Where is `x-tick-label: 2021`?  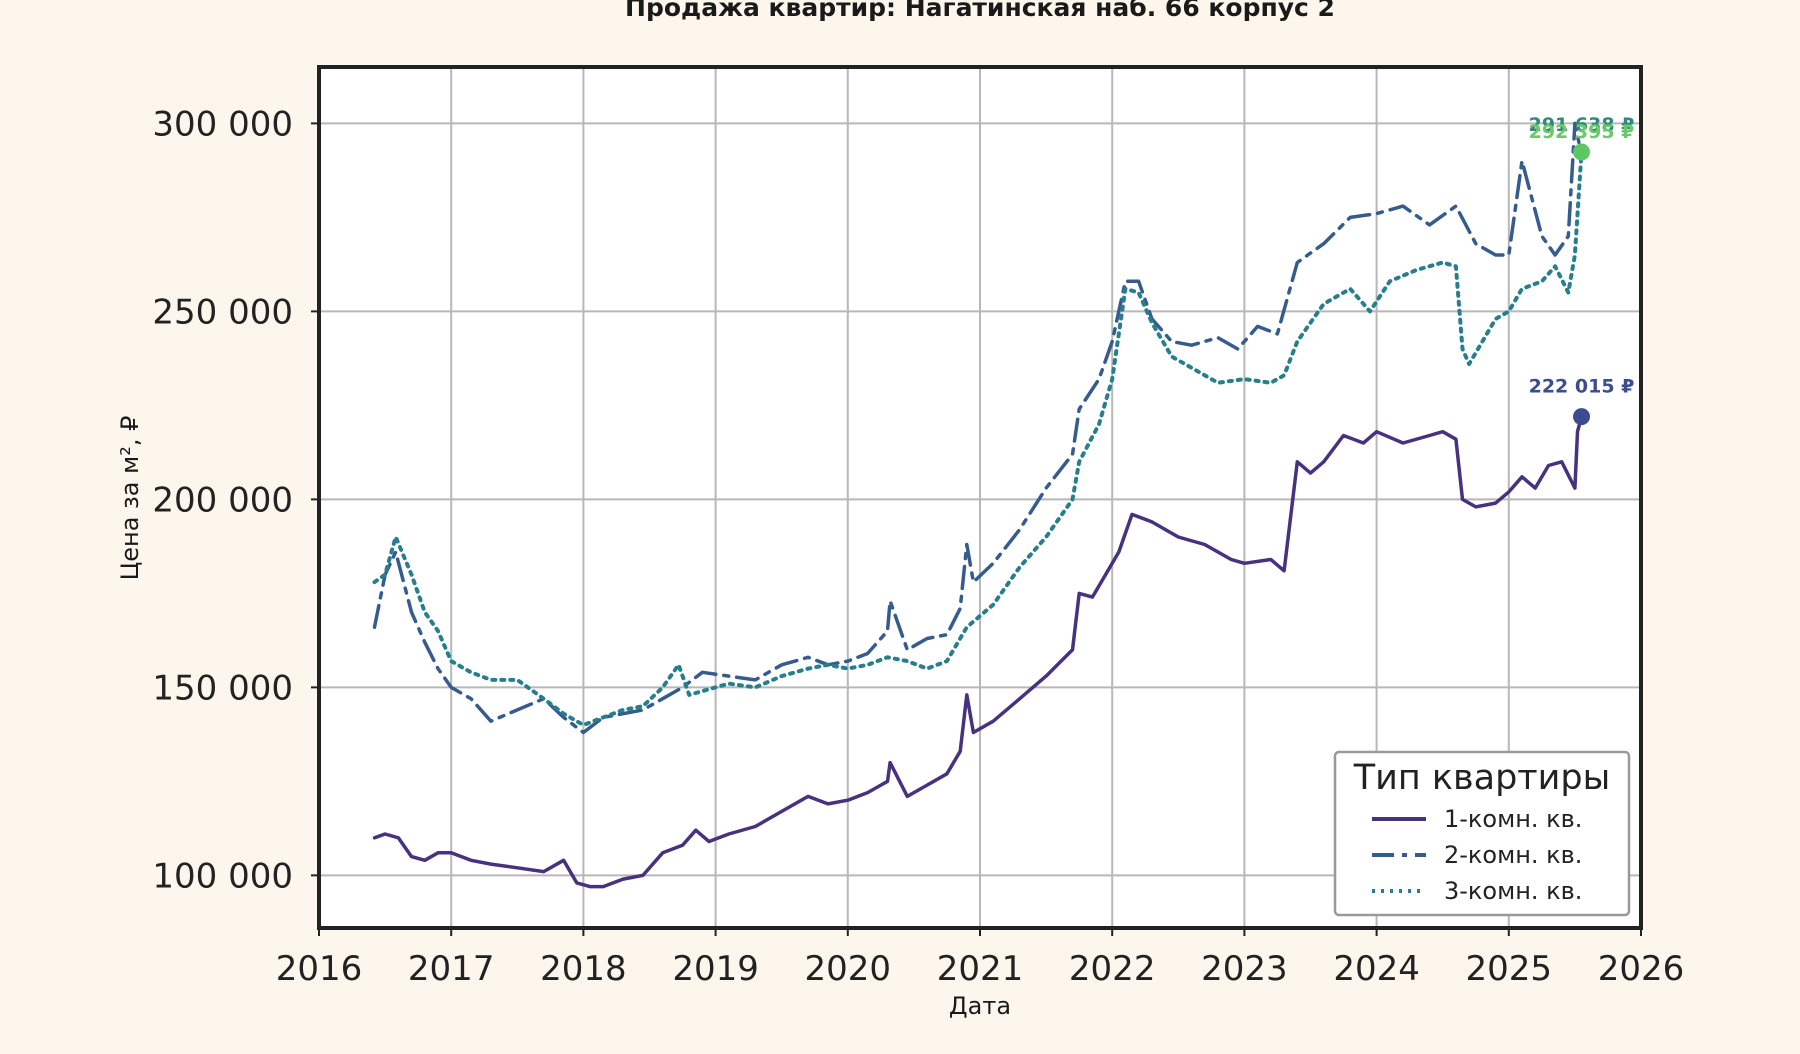
x-tick-label: 2021 is located at coordinates (980, 969).